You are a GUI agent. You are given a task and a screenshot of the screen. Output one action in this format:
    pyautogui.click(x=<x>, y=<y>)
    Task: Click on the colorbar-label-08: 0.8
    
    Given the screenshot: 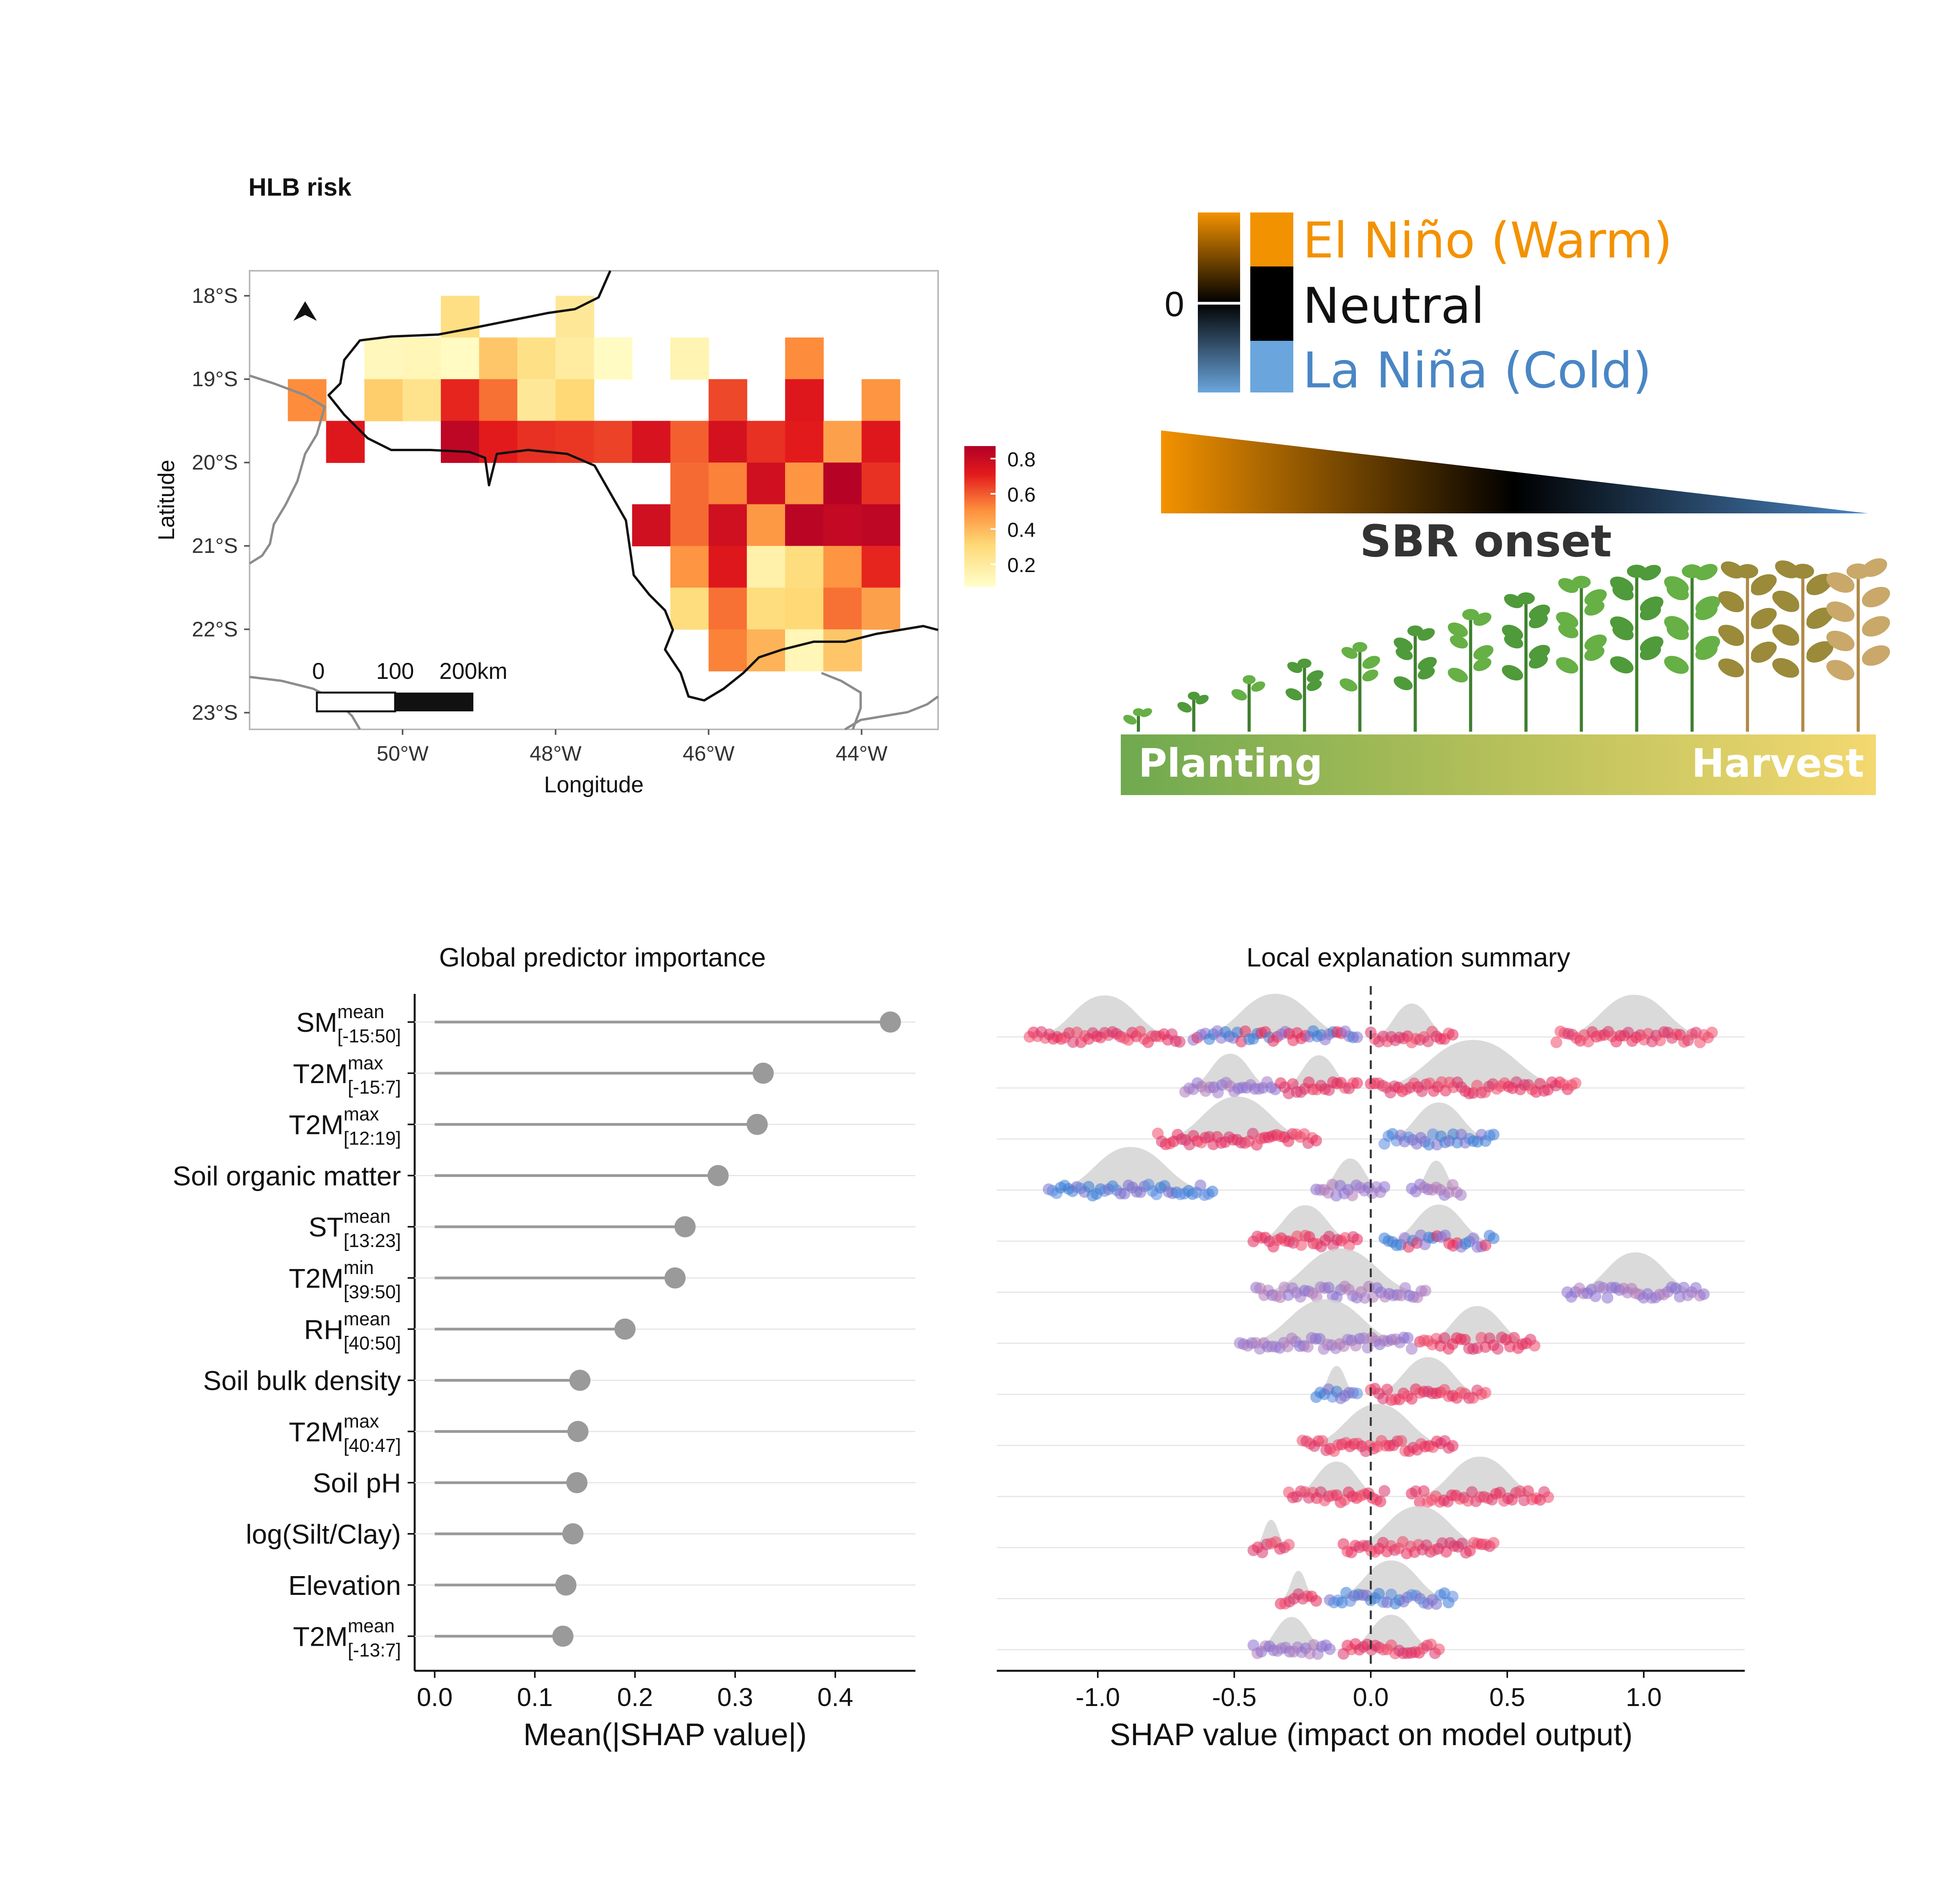 What is the action you would take?
    pyautogui.click(x=1022, y=459)
    